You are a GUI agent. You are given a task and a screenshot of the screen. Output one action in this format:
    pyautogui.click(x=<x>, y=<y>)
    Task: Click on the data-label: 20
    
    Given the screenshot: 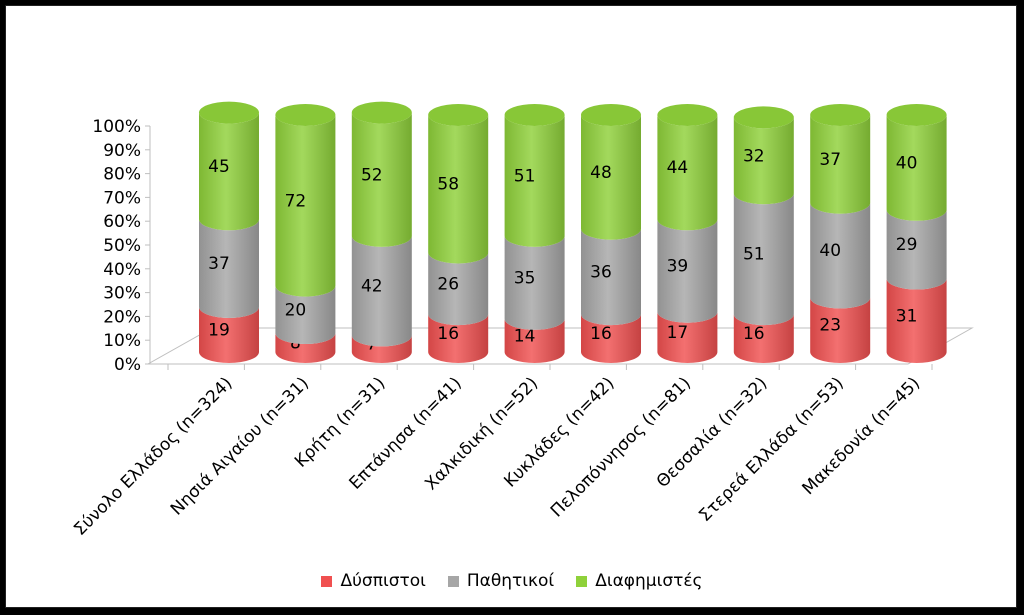 What is the action you would take?
    pyautogui.click(x=296, y=310)
    